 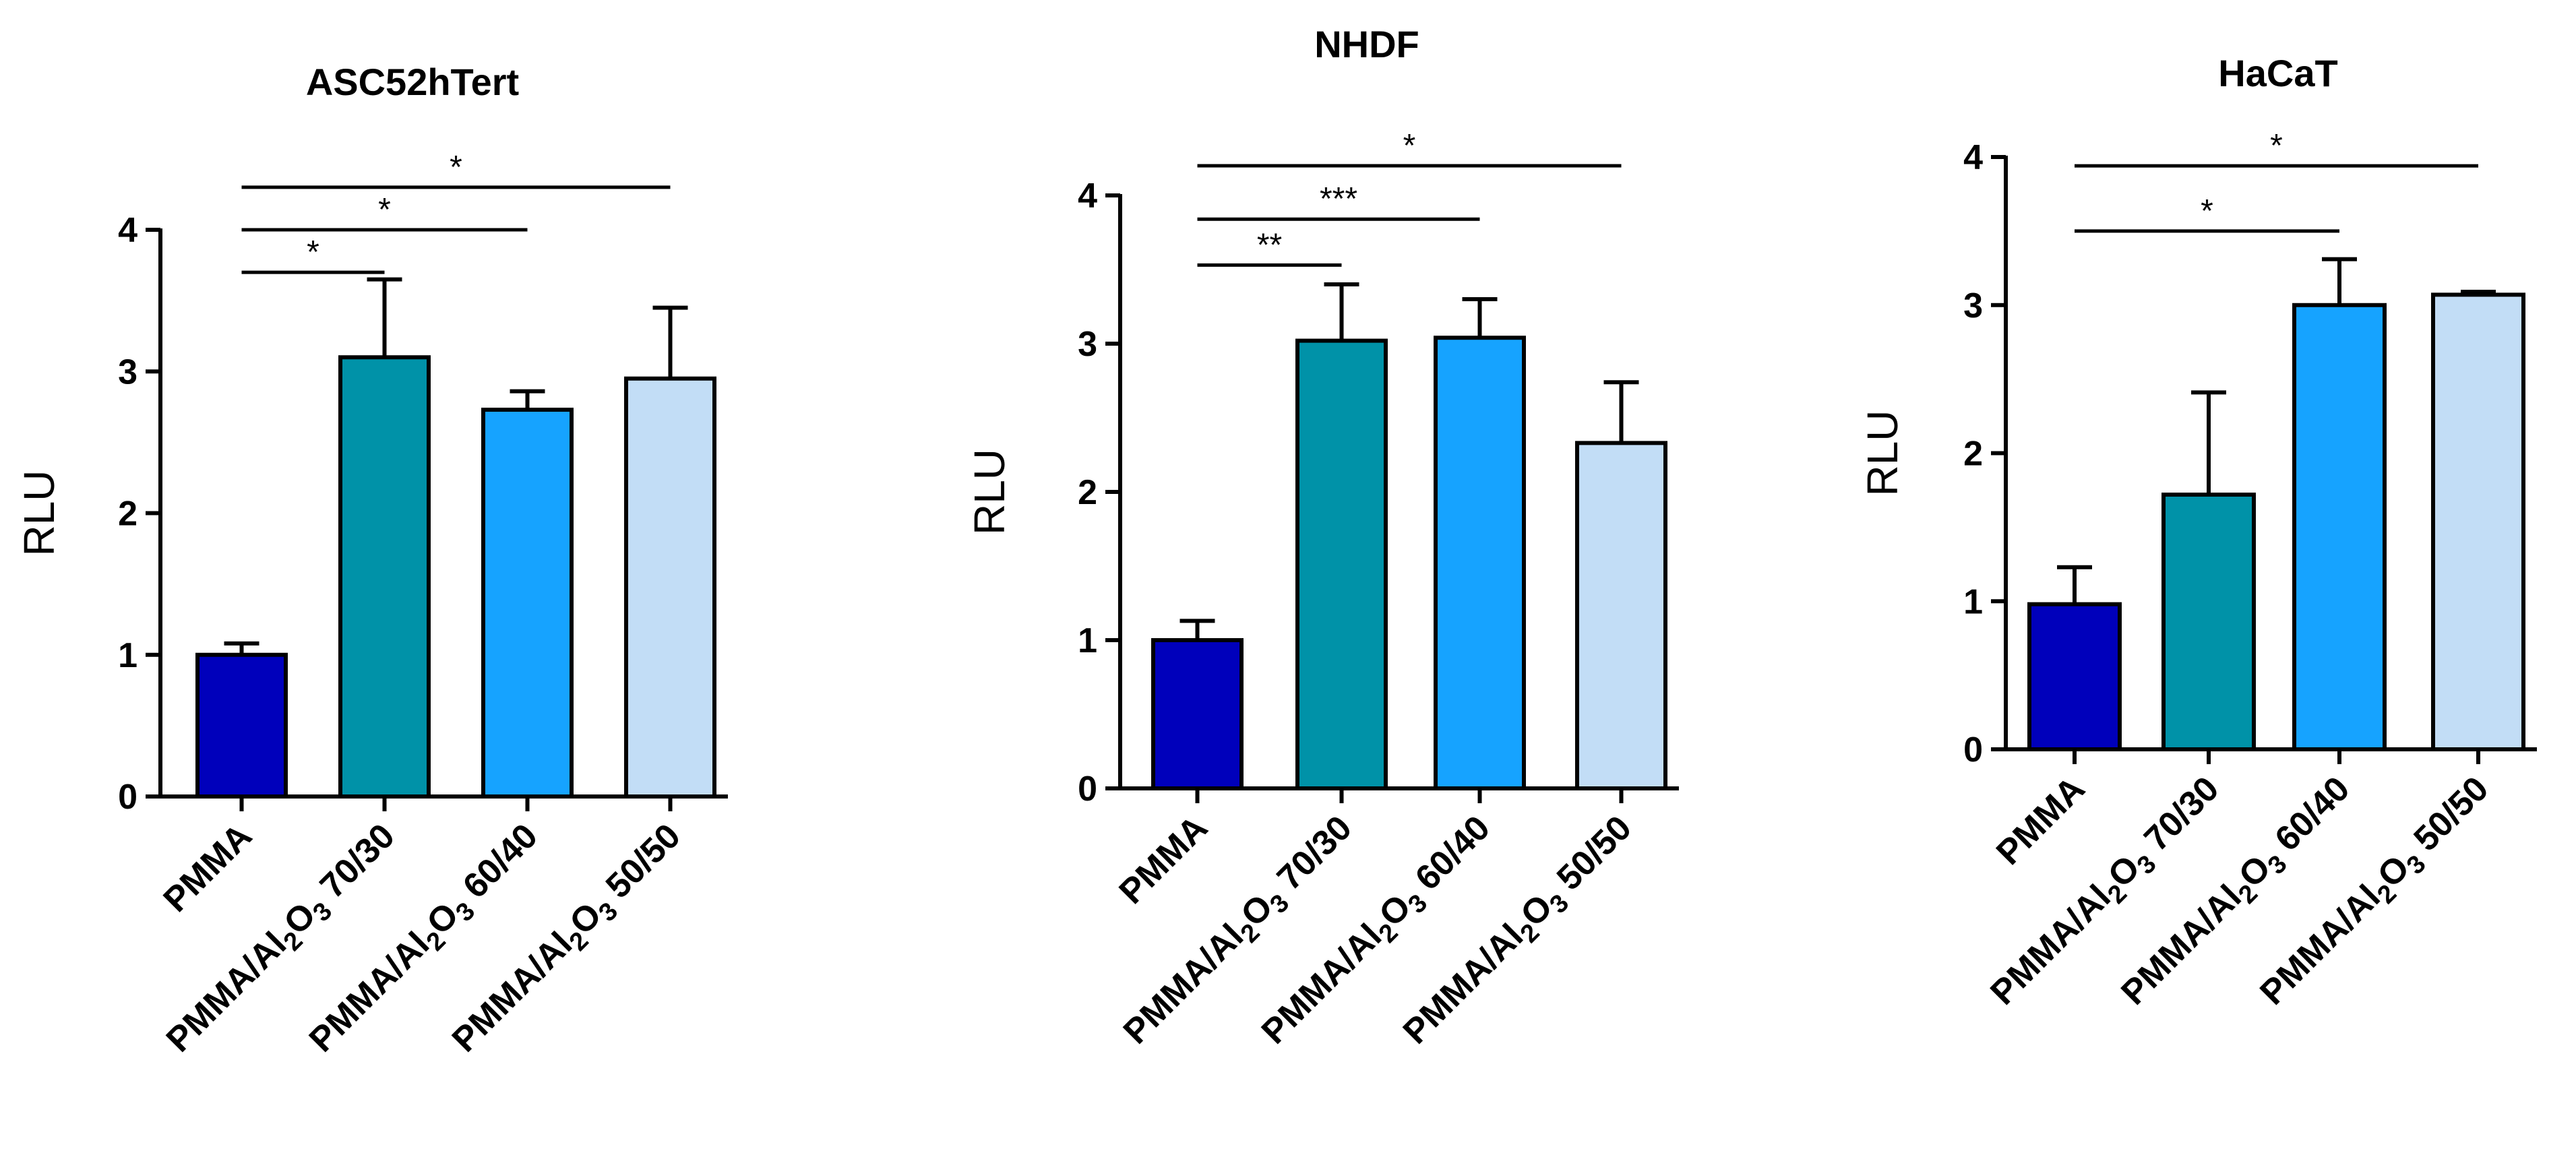 I want to click on x-tick-label: PMMA/Al2O3 70/30, so click(x=2107, y=892).